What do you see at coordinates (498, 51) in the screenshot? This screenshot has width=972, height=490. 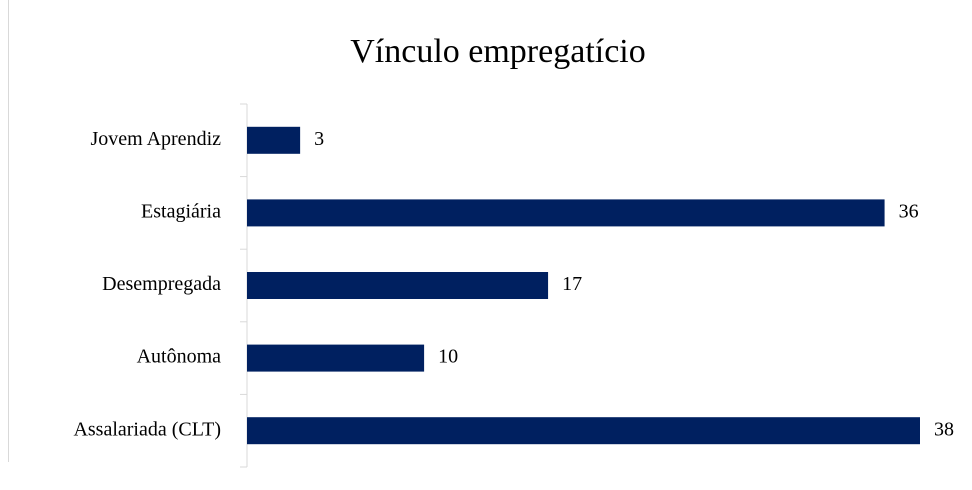 I see `chart-title: Vínculo empregatício` at bounding box center [498, 51].